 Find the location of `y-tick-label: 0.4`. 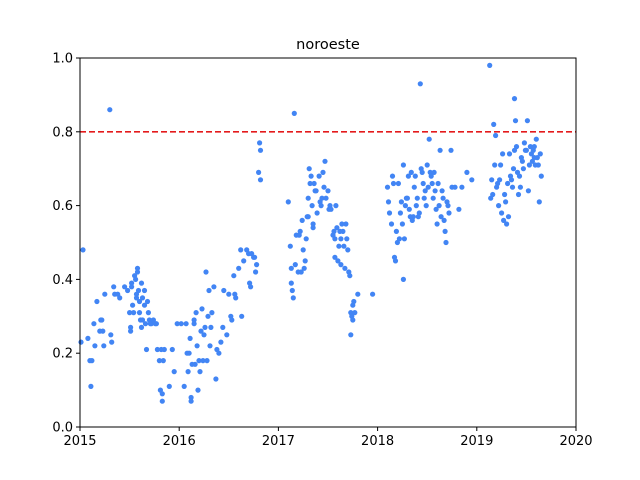

y-tick-label: 0.4 is located at coordinates (62, 280).